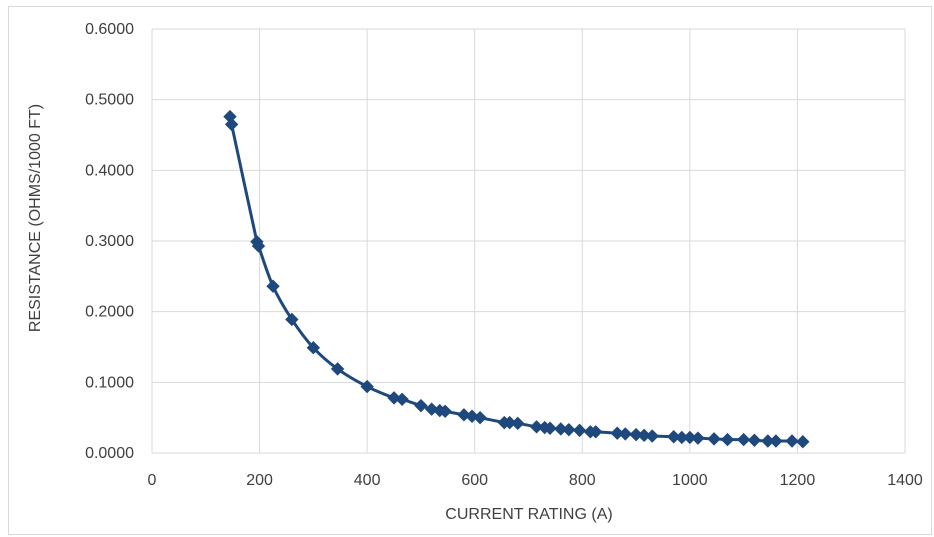 This screenshot has width=934, height=537. Describe the element at coordinates (109, 312) in the screenshot. I see `y-tick-label: 0.2000` at that location.